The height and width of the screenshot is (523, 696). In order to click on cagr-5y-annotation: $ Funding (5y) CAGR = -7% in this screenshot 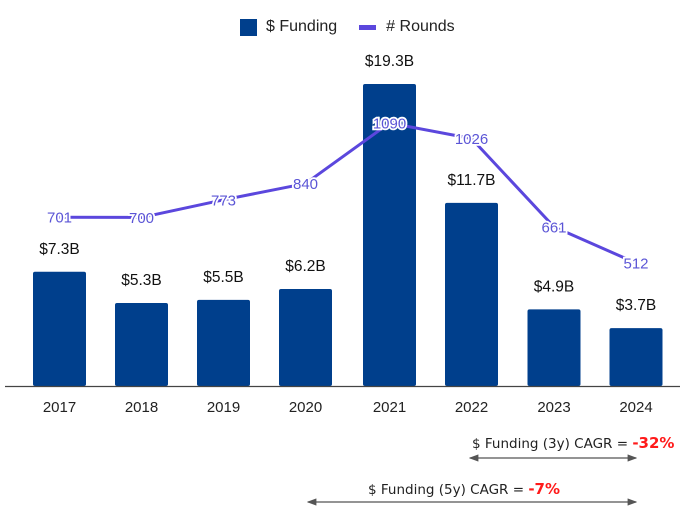, I will do `click(464, 489)`.